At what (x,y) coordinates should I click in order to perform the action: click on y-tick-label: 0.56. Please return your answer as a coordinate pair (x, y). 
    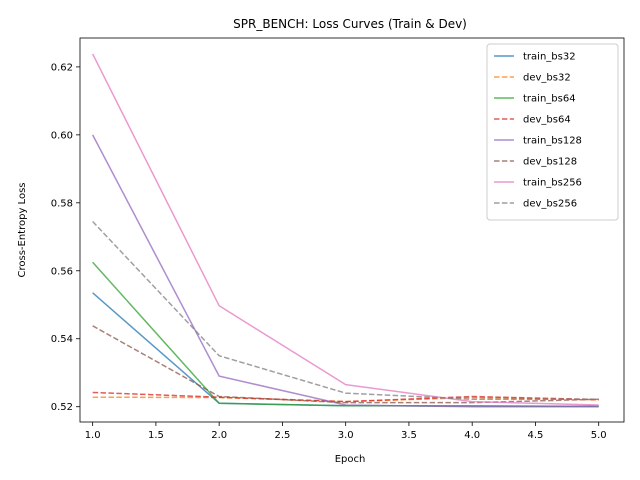
    Looking at the image, I should click on (62, 271).